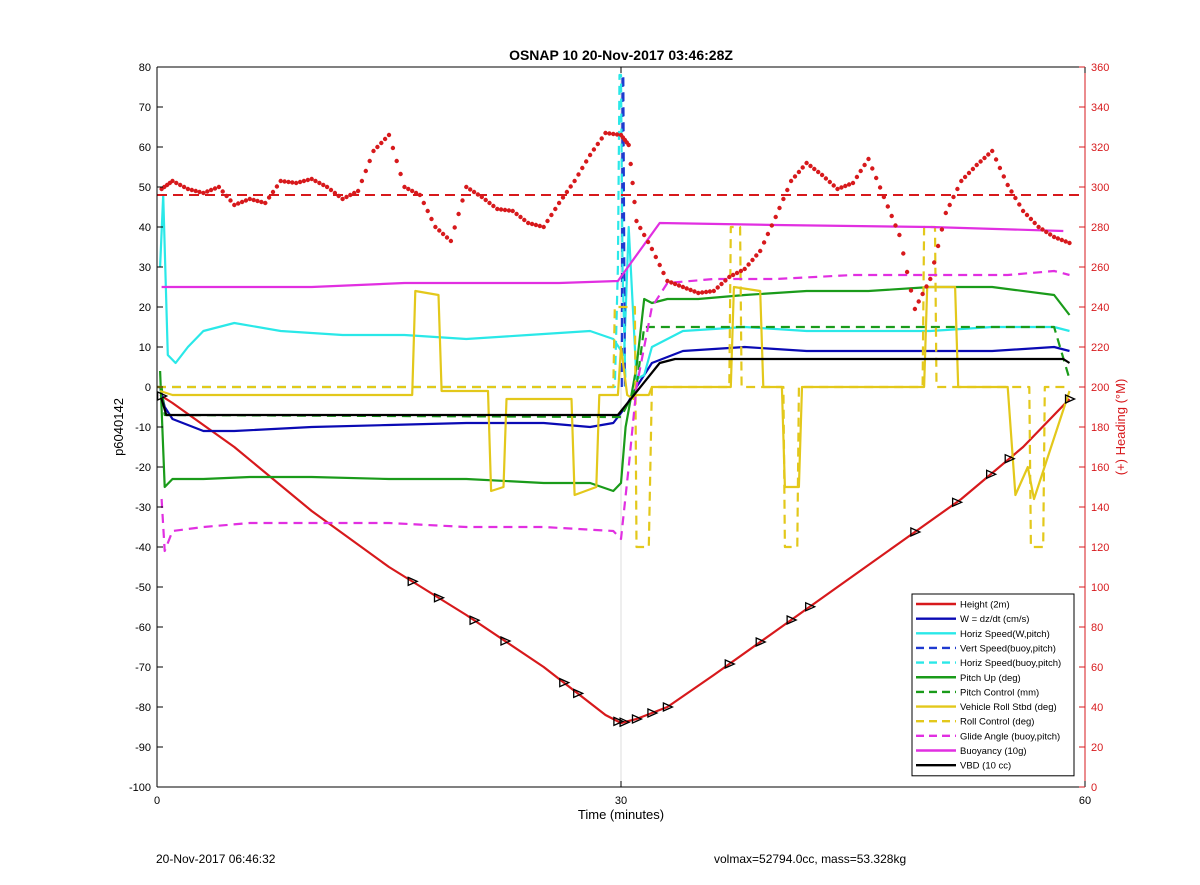 Image resolution: width=1200 pixels, height=885 pixels. Describe the element at coordinates (143, 428) in the screenshot. I see `y-tick-label-left: -10` at that location.